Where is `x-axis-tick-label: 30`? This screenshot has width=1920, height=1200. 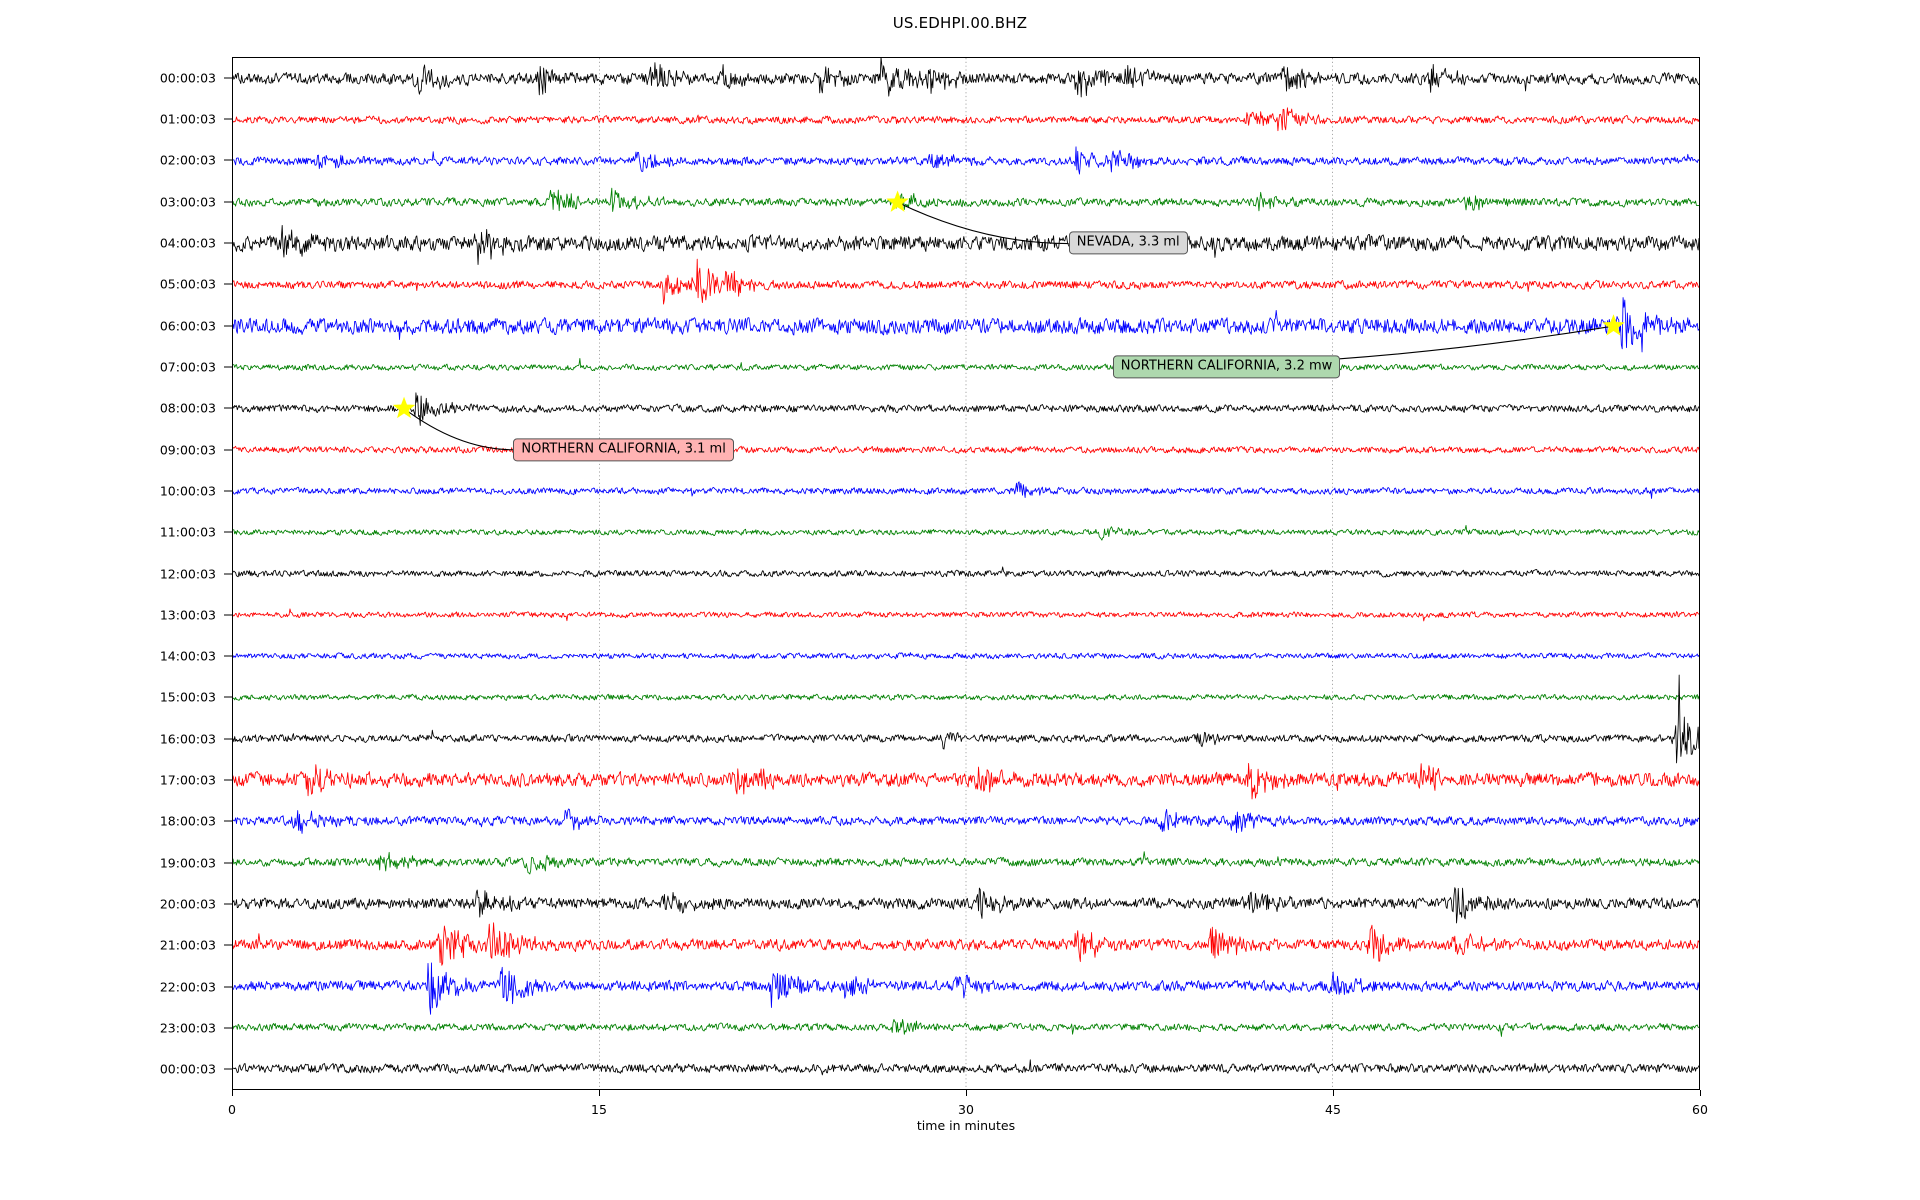 x-axis-tick-label: 30 is located at coordinates (966, 1109).